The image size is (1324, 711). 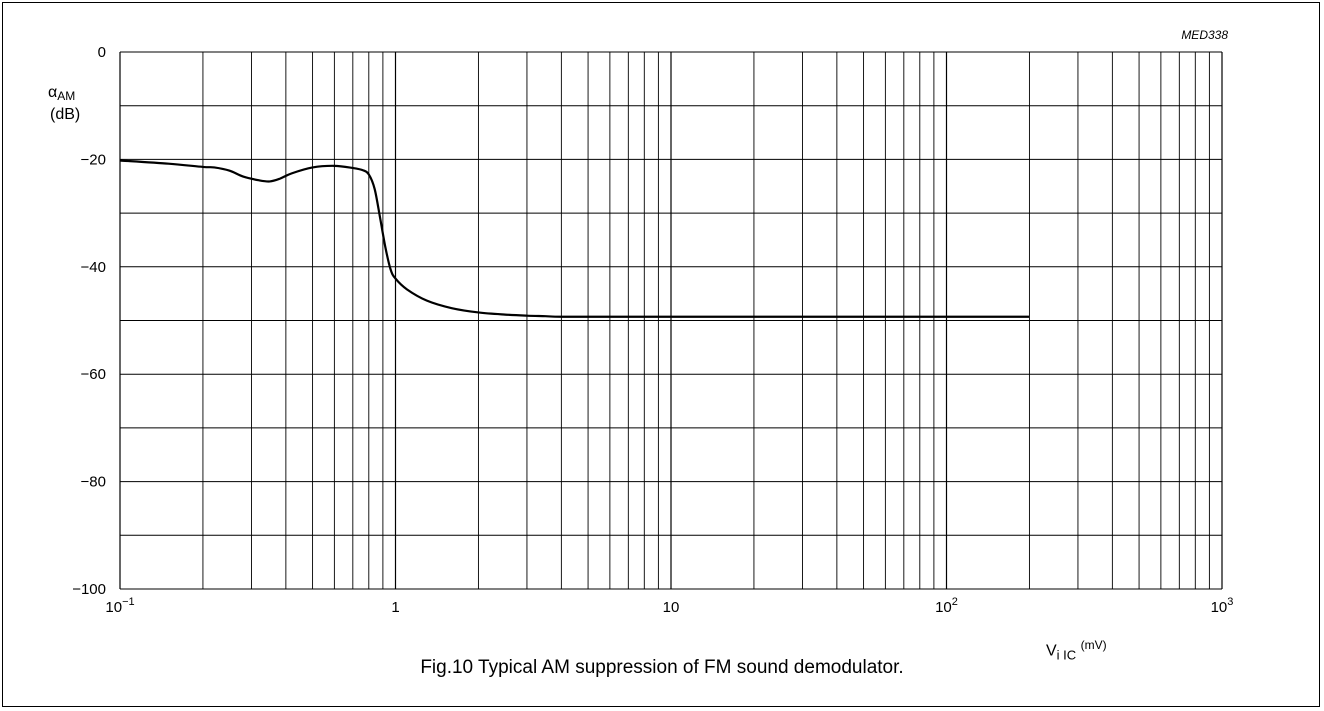 What do you see at coordinates (946, 606) in the screenshot?
I see `x-tick-label: 10²` at bounding box center [946, 606].